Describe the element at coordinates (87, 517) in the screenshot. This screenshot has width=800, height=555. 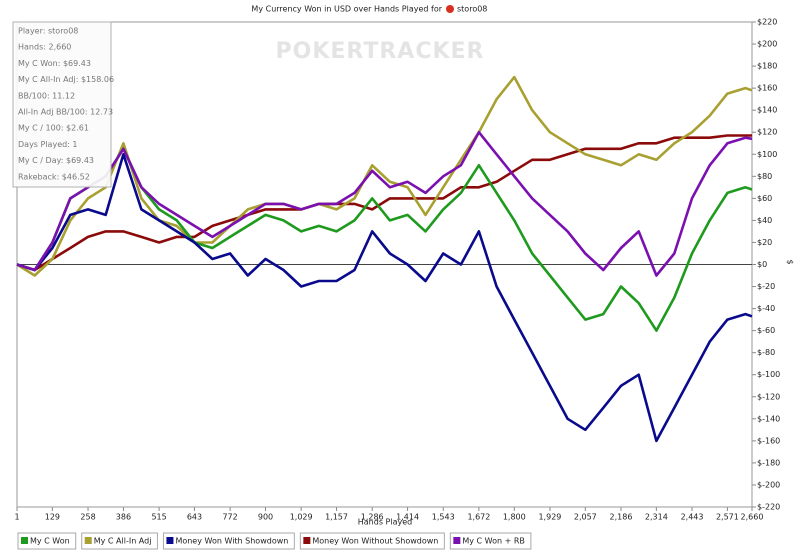
I see `x-tick-label: 258` at that location.